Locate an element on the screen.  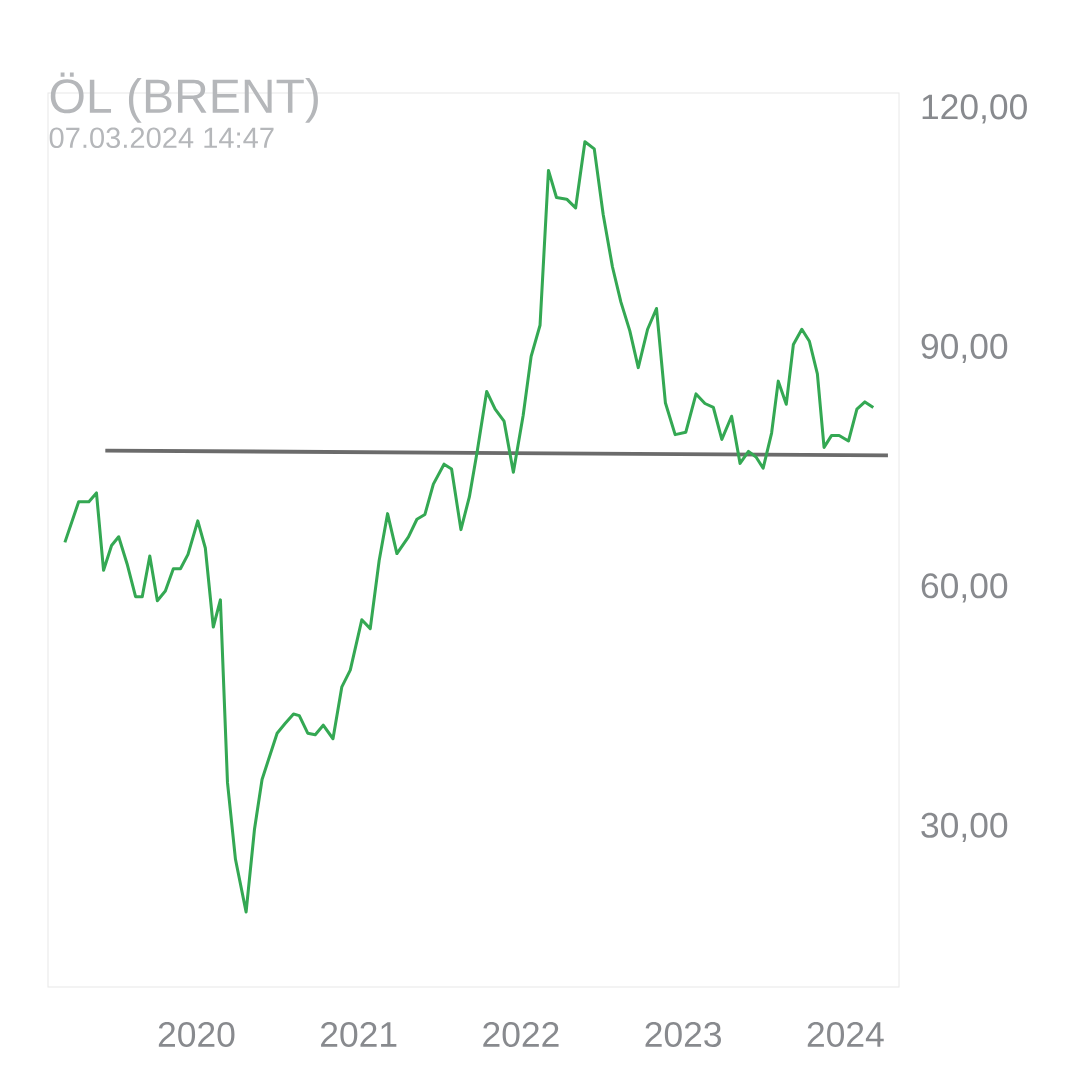
x-tick-label: 2023 is located at coordinates (683, 1034).